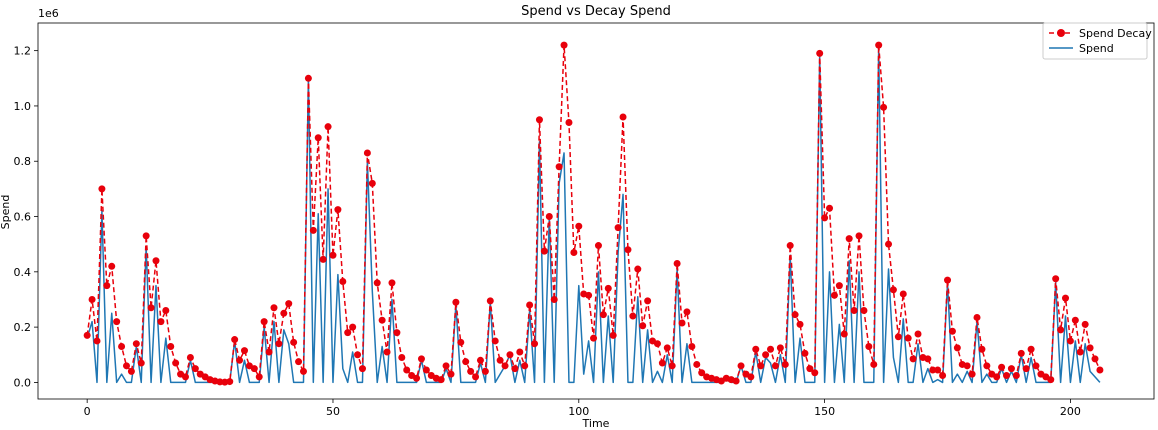 The width and height of the screenshot is (1158, 430). What do you see at coordinates (48, 13) in the screenshot?
I see `y-scale-label: 1e6` at bounding box center [48, 13].